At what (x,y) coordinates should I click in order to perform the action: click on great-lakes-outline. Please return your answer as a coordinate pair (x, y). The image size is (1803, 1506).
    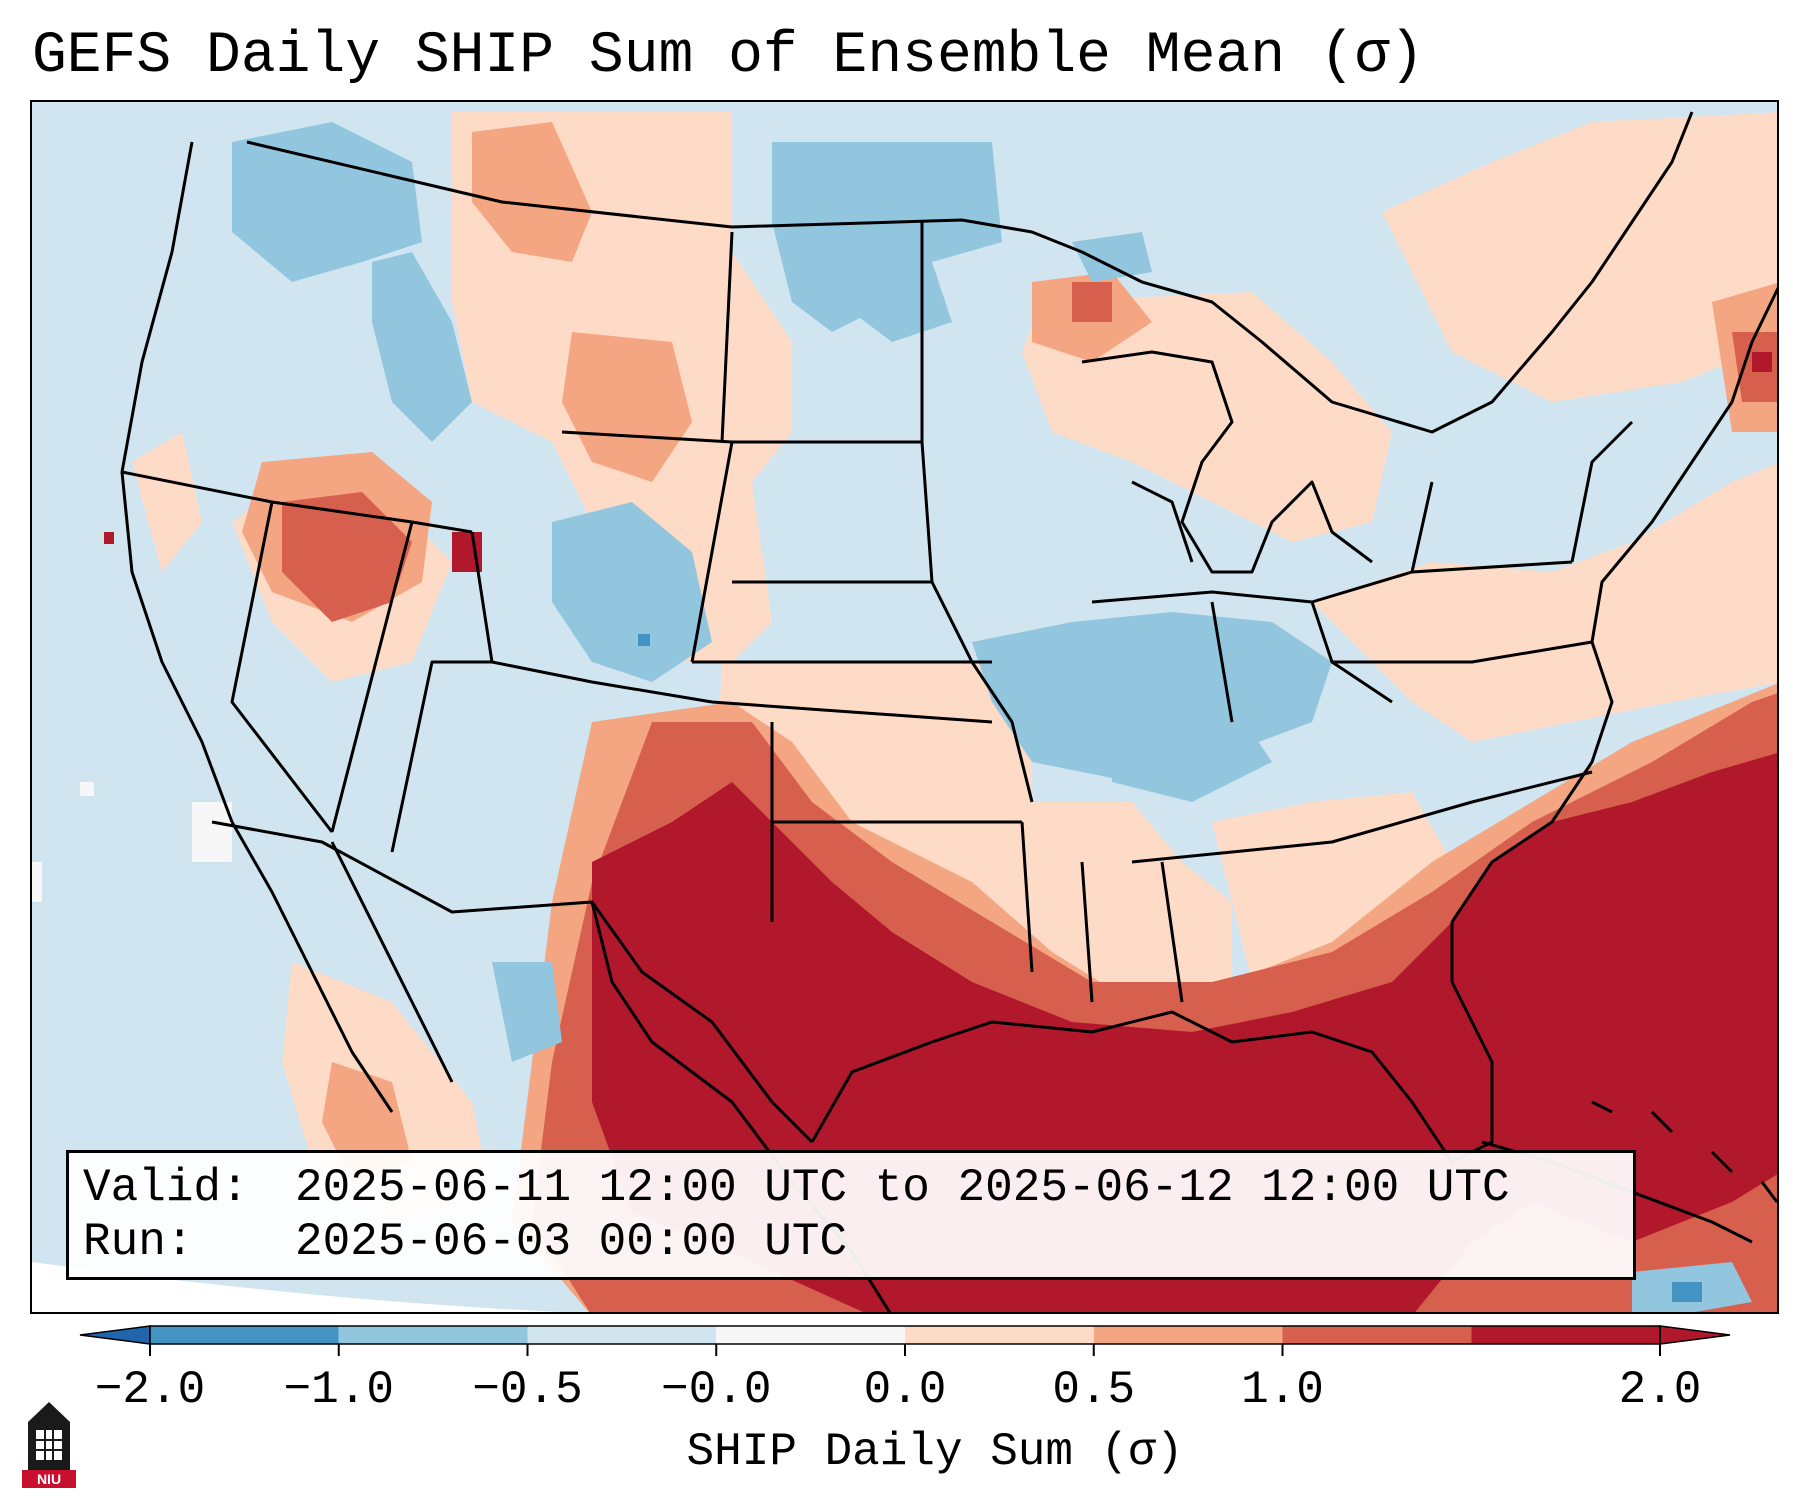
    Looking at the image, I should click on (1227, 462).